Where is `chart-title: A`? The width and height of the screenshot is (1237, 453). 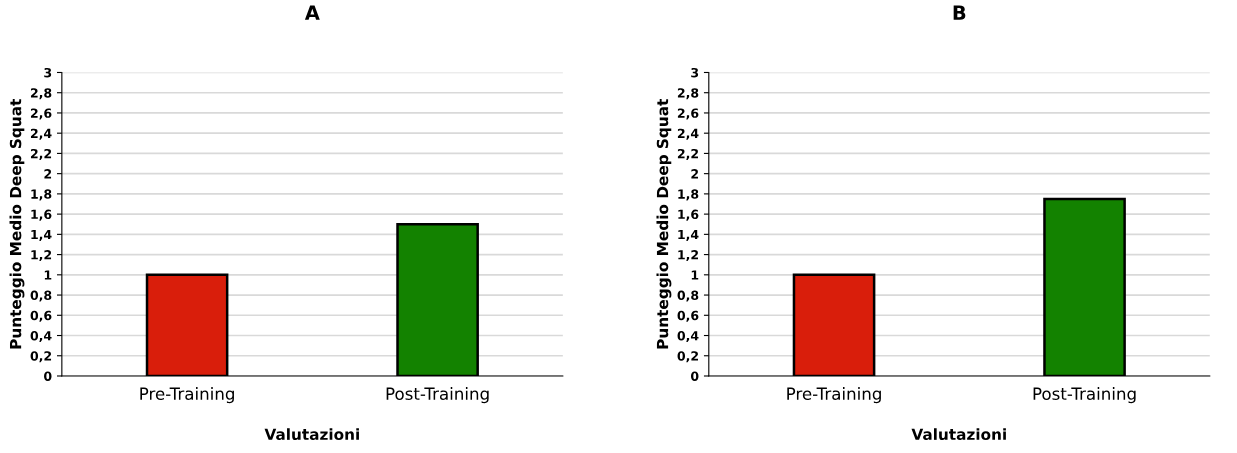
chart-title: A is located at coordinates (312, 12).